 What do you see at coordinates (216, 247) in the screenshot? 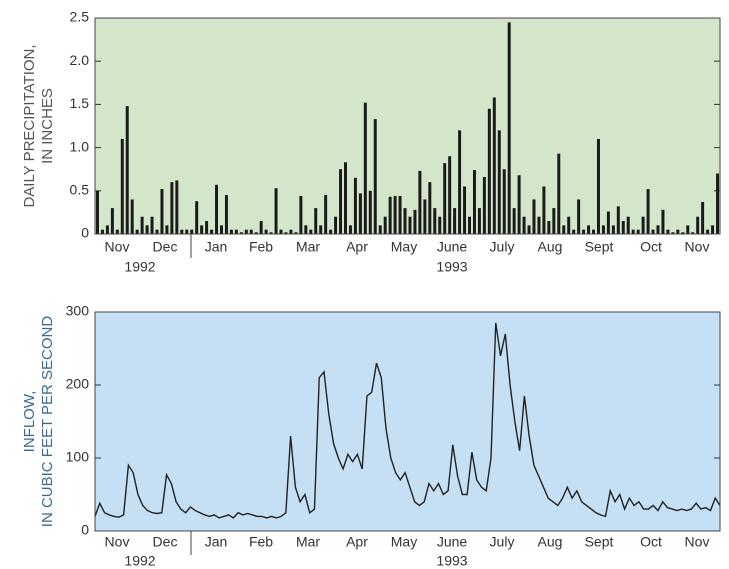
I see `x-tick-label: Jan` at bounding box center [216, 247].